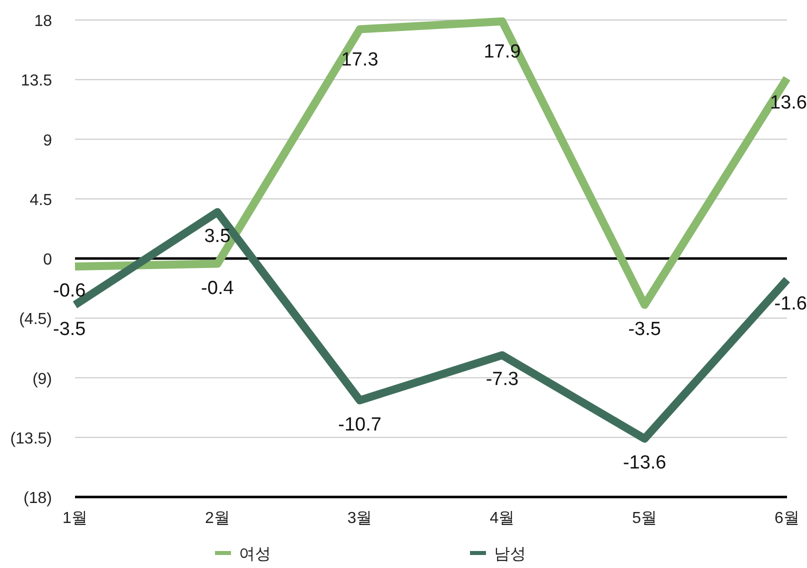 This screenshot has width=807, height=568. Describe the element at coordinates (47, 260) in the screenshot. I see `y-tick-label: 0` at that location.